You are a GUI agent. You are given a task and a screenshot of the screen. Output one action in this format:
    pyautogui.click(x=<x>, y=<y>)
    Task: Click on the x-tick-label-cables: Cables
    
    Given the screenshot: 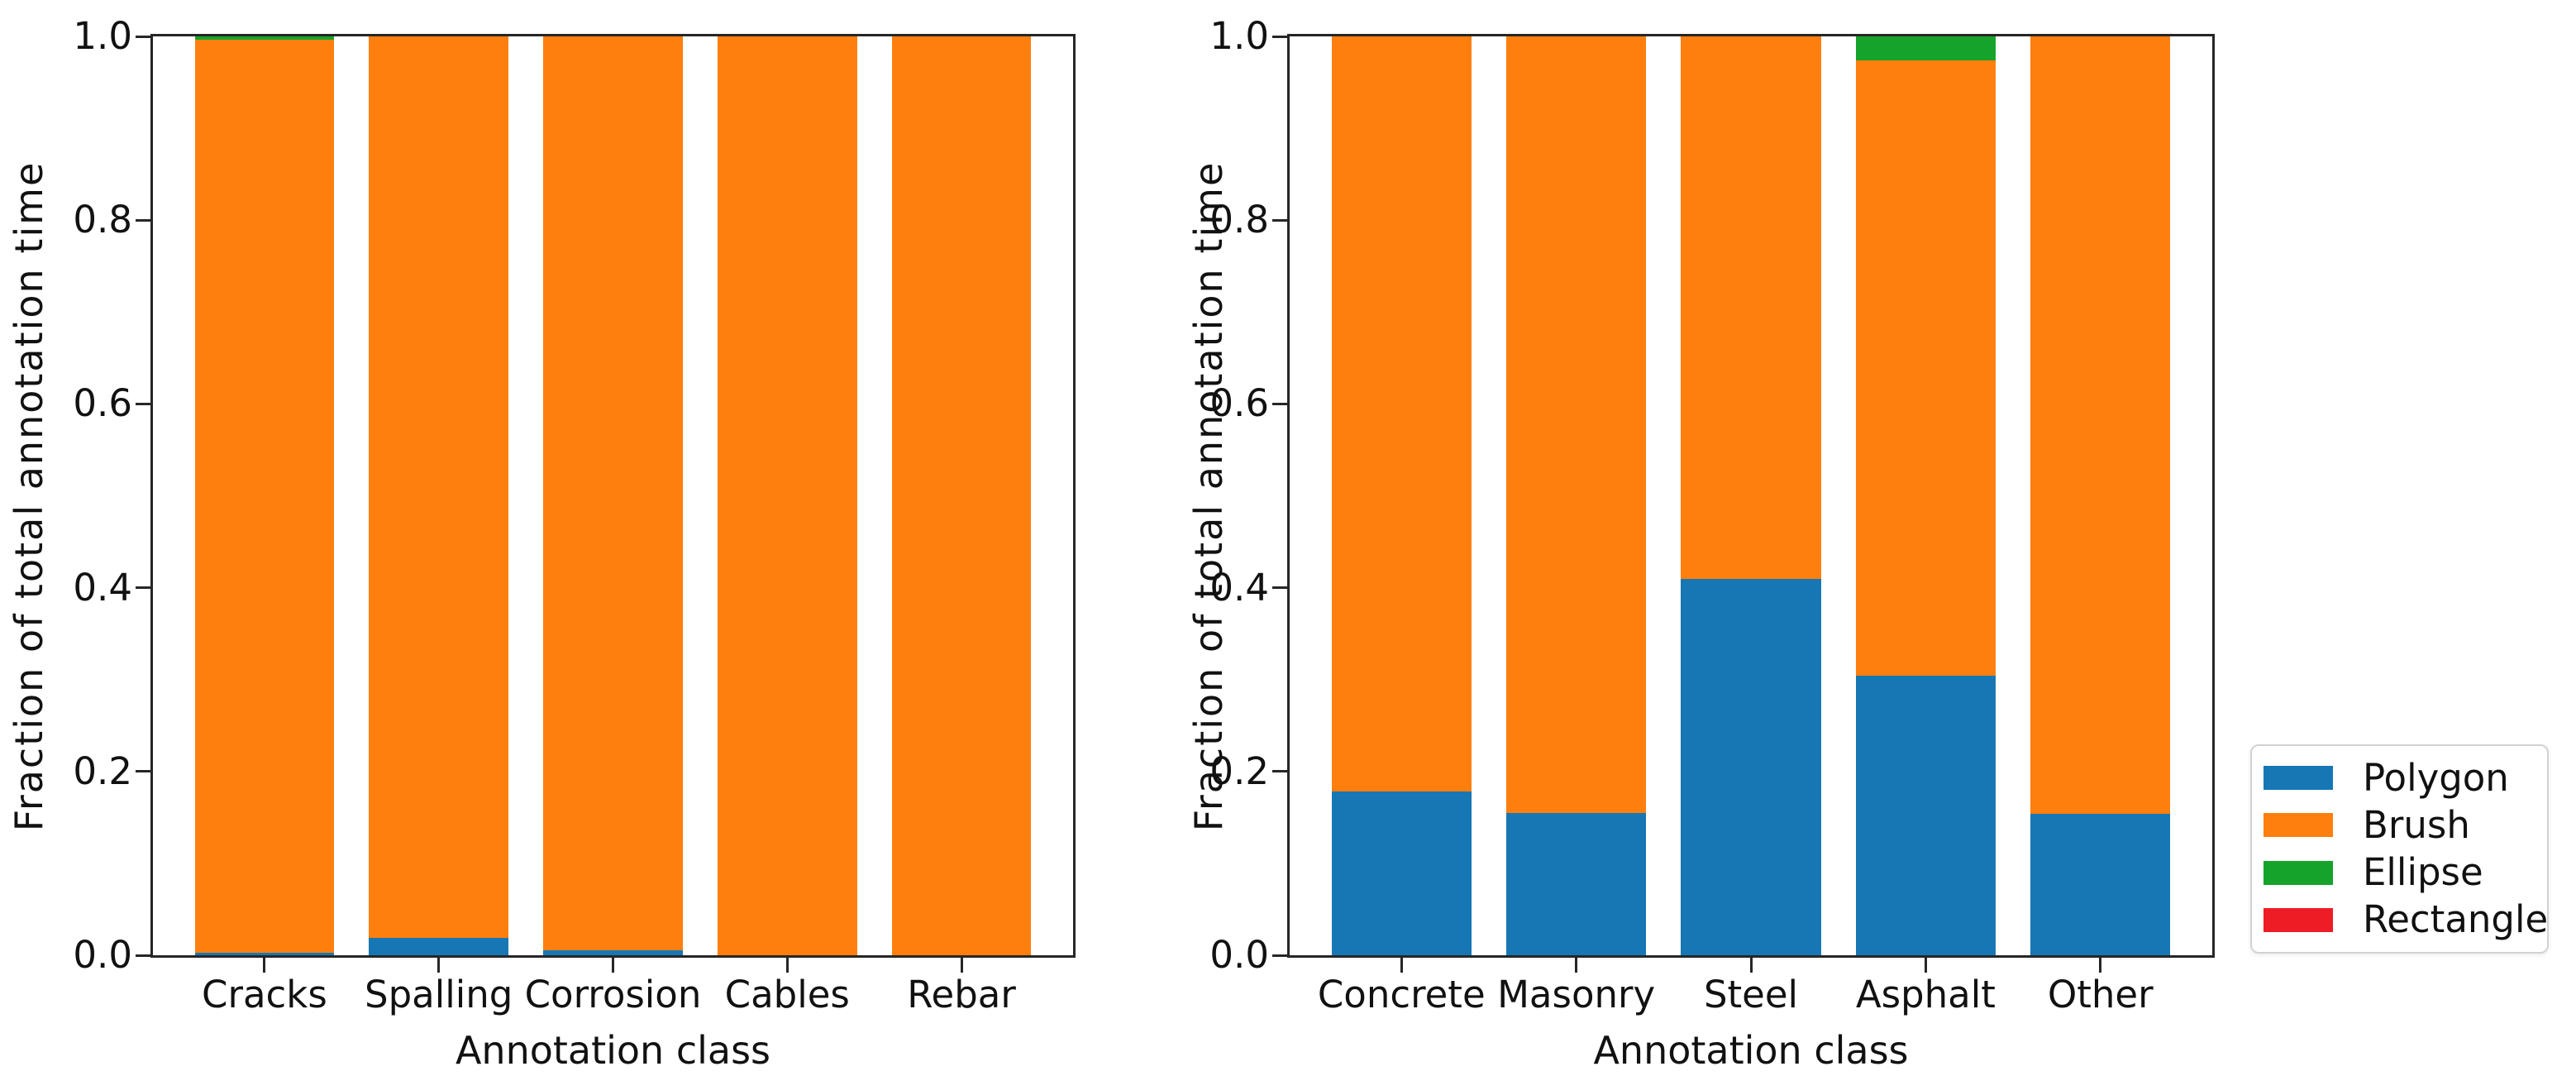 What is the action you would take?
    pyautogui.click(x=787, y=994)
    